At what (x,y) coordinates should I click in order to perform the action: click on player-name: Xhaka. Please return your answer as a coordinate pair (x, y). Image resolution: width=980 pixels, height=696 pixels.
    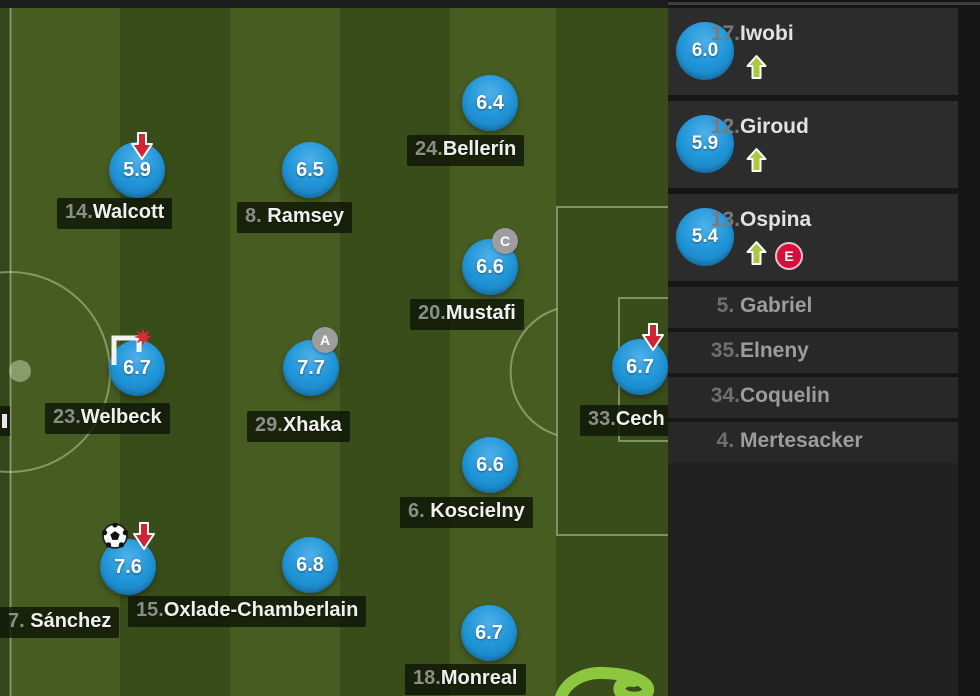
    Looking at the image, I should click on (312, 425).